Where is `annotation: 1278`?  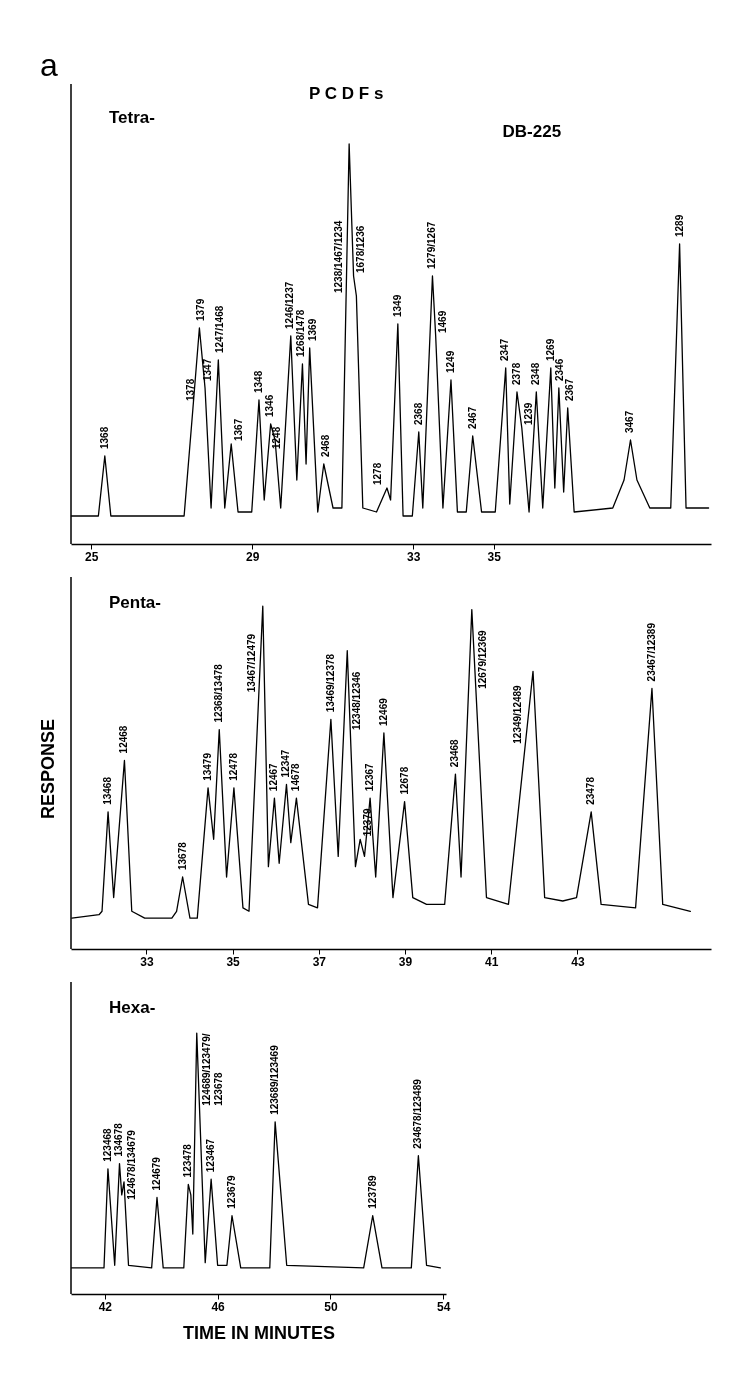
annotation: 1278 is located at coordinates (378, 473).